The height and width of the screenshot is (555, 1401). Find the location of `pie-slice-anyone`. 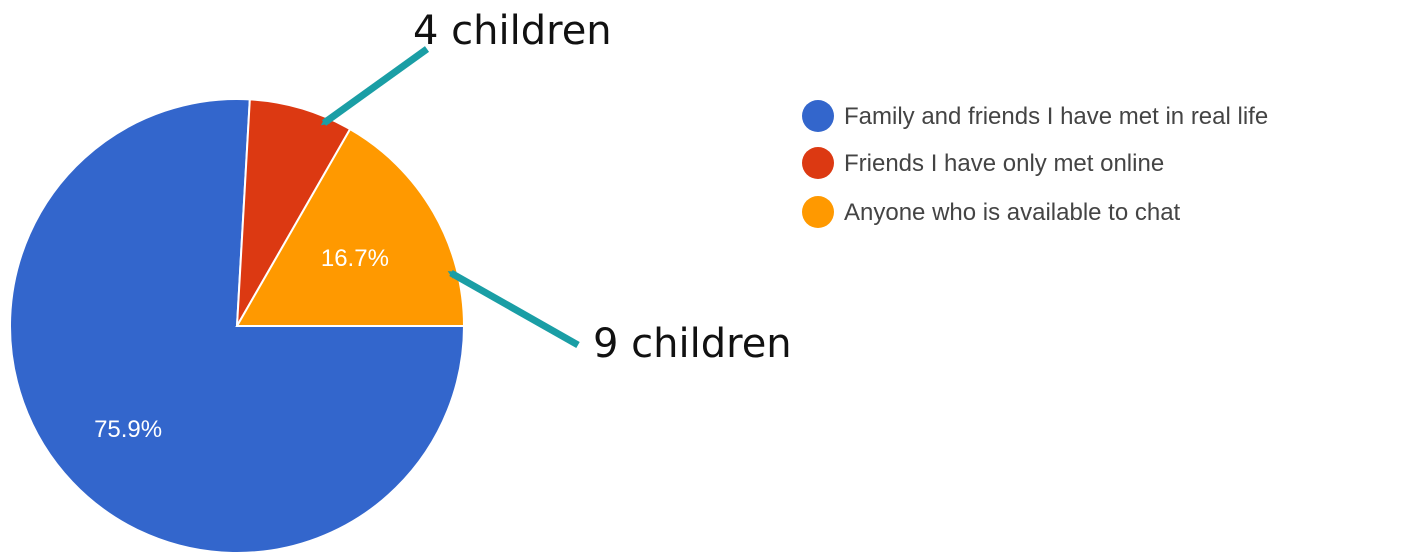

pie-slice-anyone is located at coordinates (350, 227).